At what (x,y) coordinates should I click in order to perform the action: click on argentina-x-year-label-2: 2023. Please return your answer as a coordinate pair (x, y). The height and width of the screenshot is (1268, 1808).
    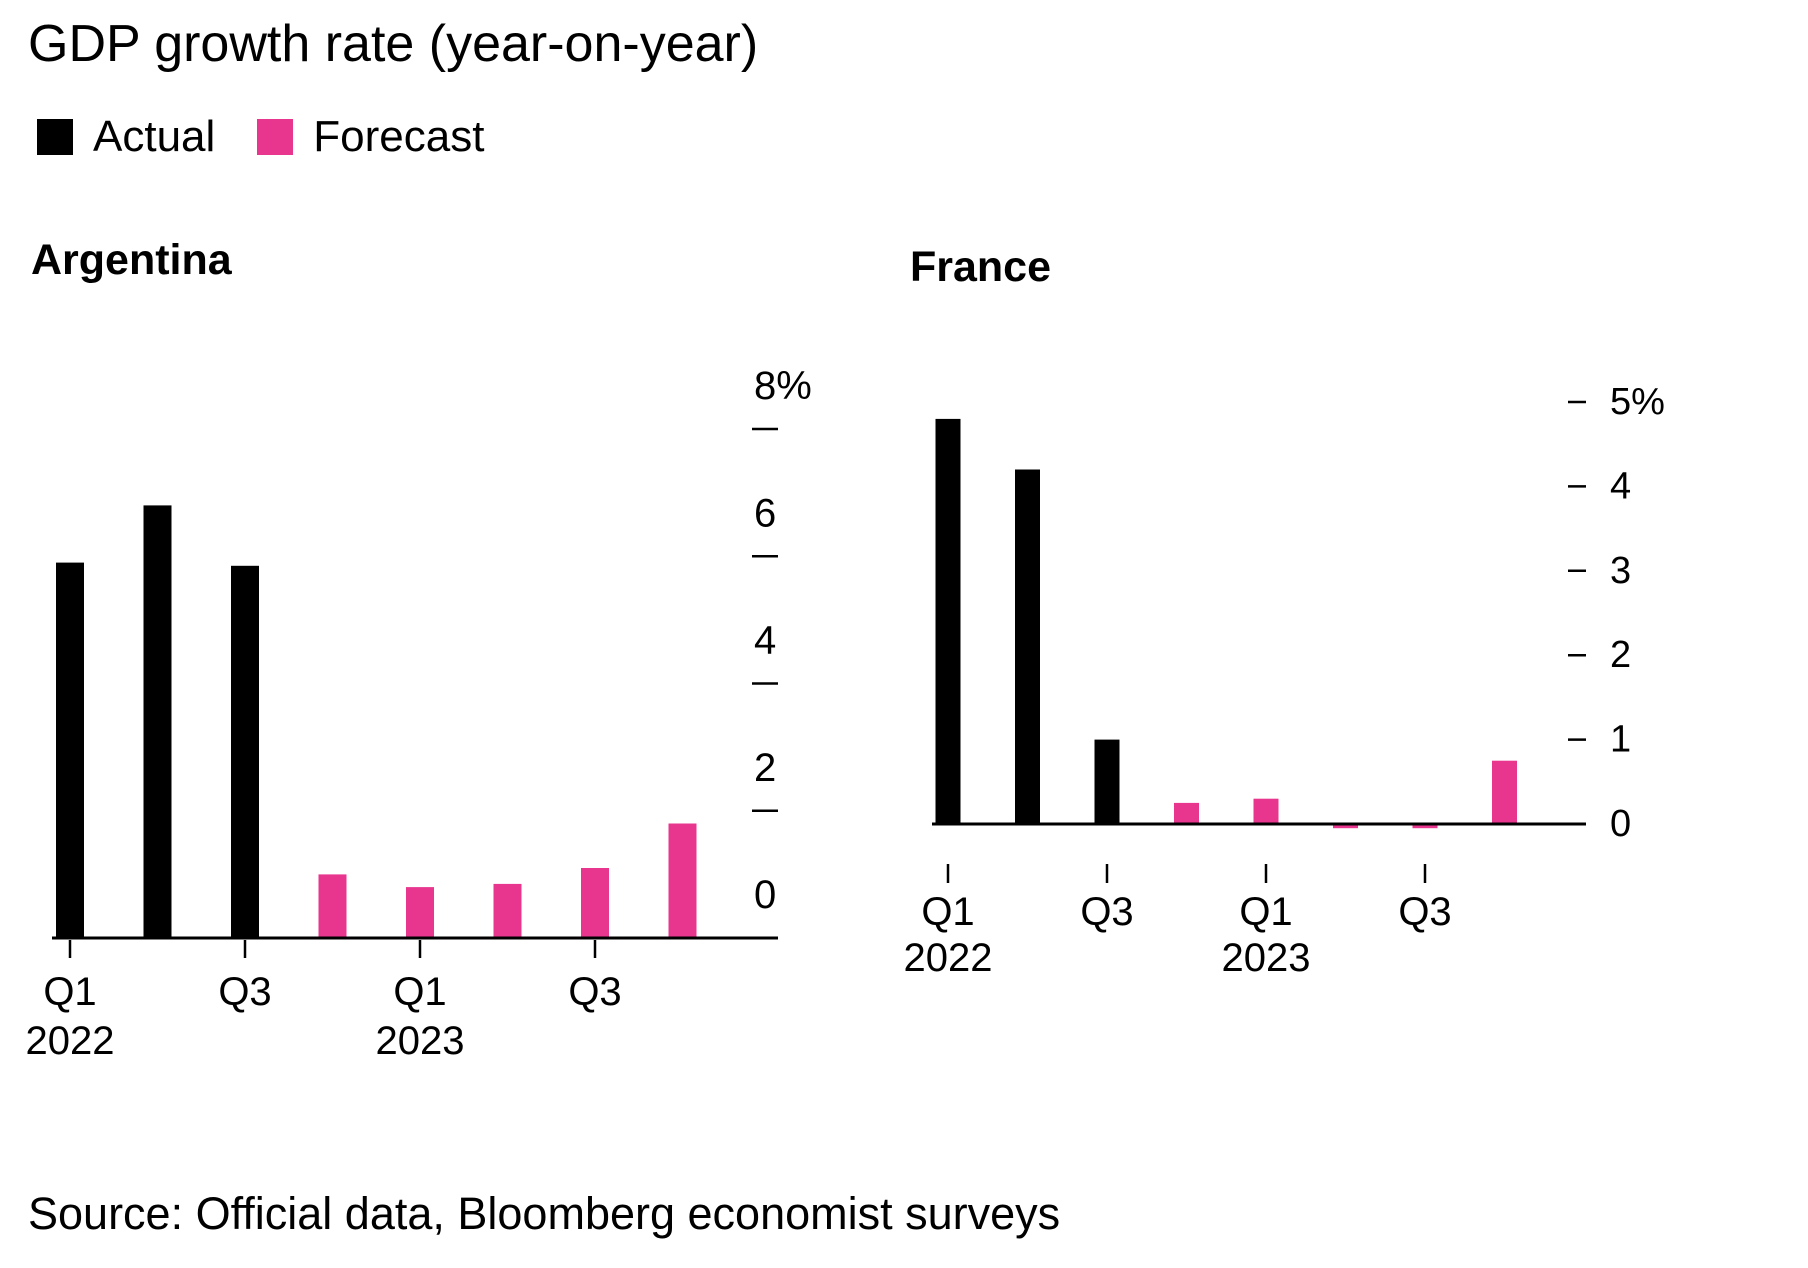
    Looking at the image, I should click on (420, 1041).